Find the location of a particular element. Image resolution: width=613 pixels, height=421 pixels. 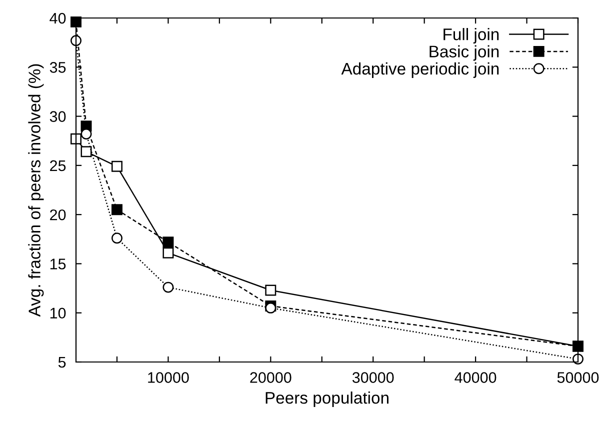

legend-label: Adaptive periodic join is located at coordinates (420, 70).